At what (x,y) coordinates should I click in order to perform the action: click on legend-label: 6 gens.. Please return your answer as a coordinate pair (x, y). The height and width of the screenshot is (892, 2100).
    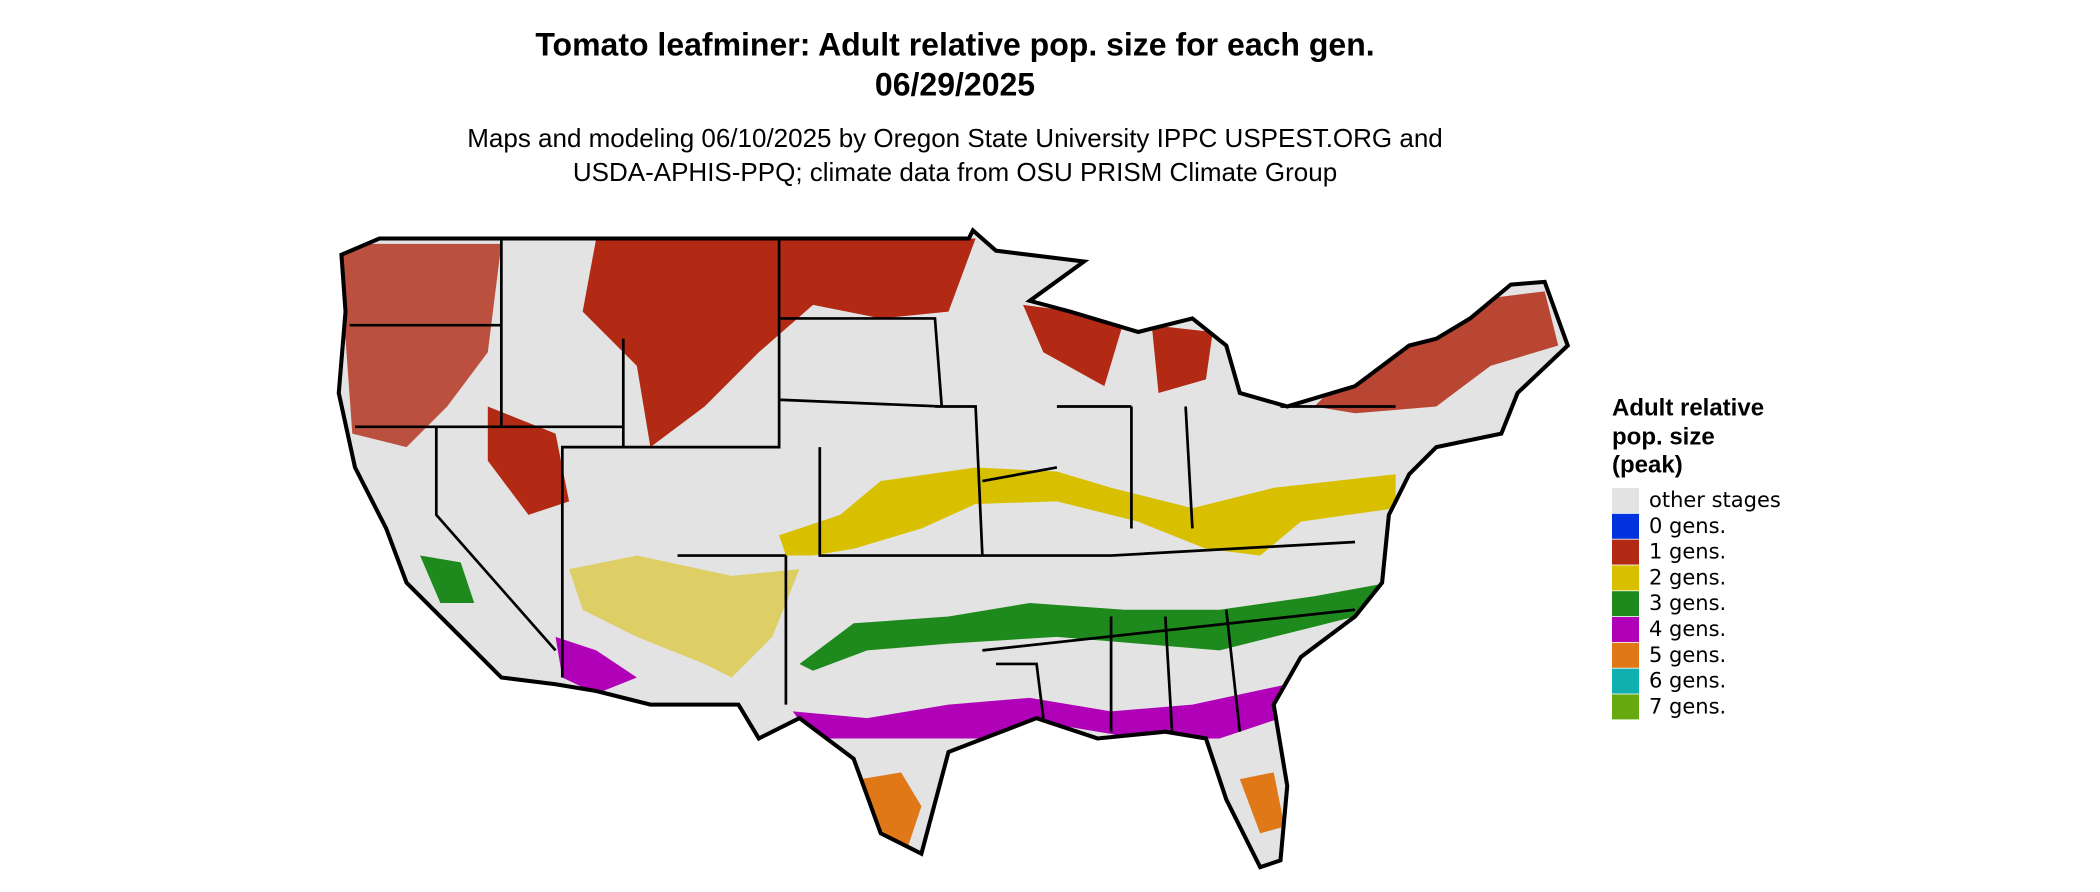
    Looking at the image, I should click on (1687, 681).